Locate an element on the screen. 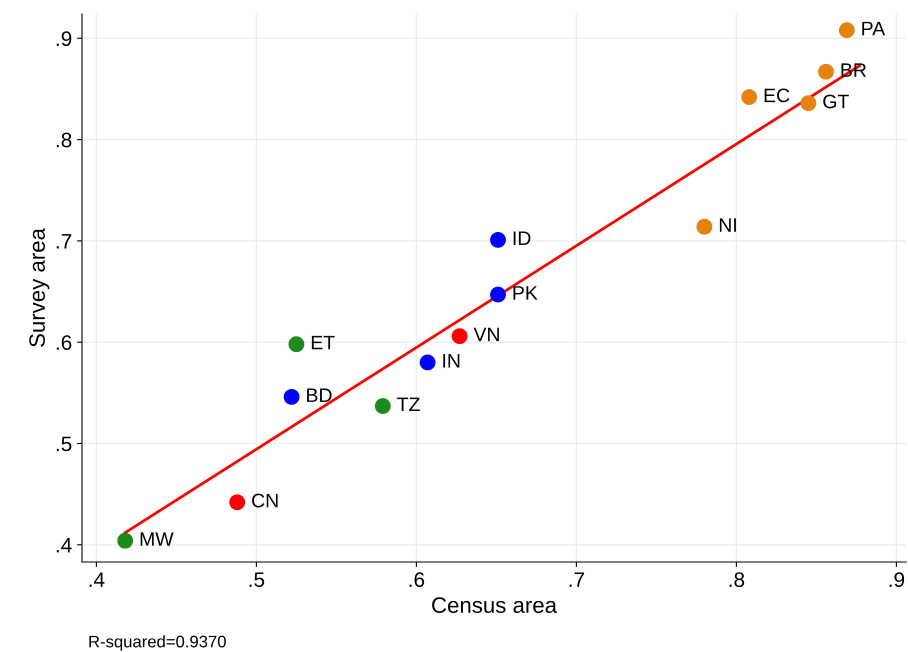  y-tick-label: .4 is located at coordinates (64, 545).